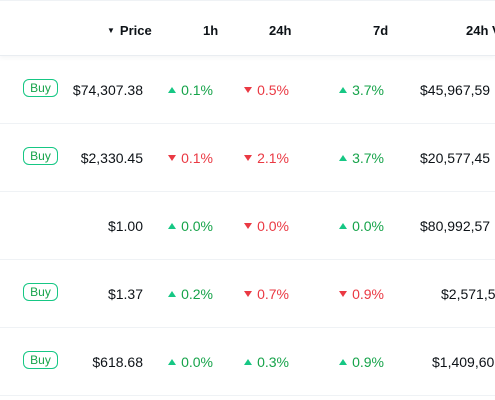 This screenshot has width=495, height=400. What do you see at coordinates (463, 362) in the screenshot?
I see `volume-cell: $1,409,60` at bounding box center [463, 362].